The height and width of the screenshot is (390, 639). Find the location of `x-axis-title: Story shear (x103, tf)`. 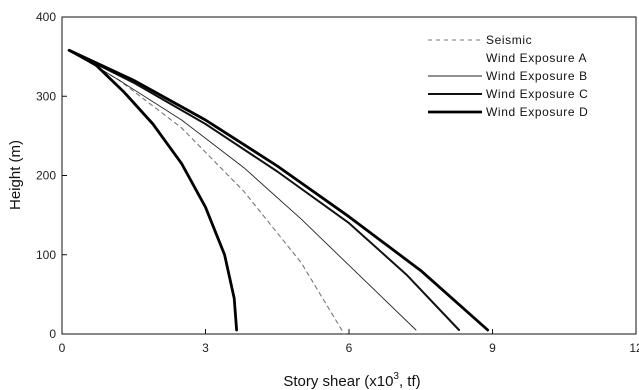

x-axis-title: Story shear (x103, tf) is located at coordinates (351, 380).